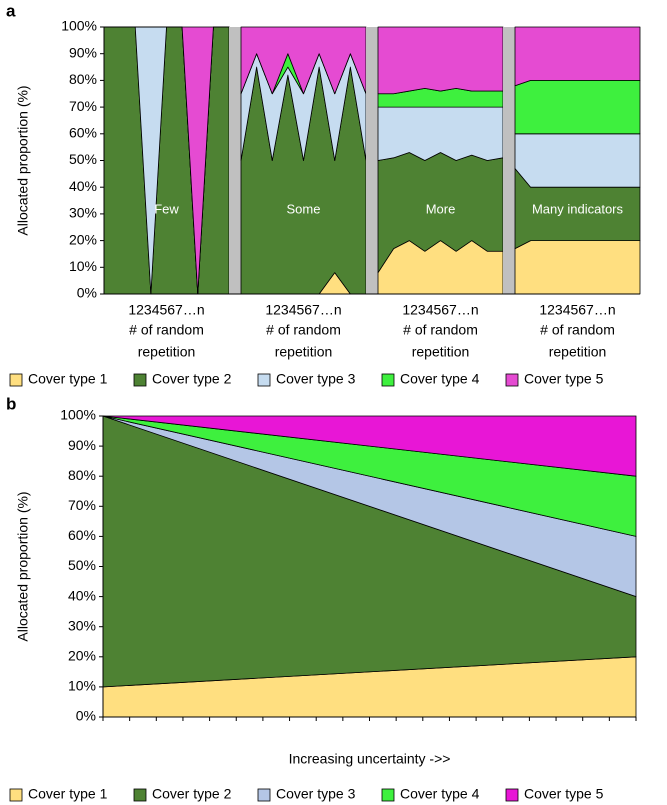 The image size is (667, 805). I want to click on panel-label: b, so click(11, 403).